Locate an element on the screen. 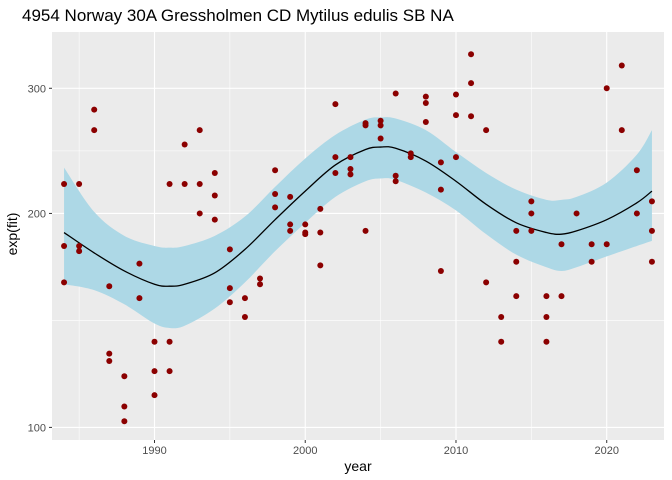 The width and height of the screenshot is (672, 480). y-axis: 100 200 300 is located at coordinates (40, 258).